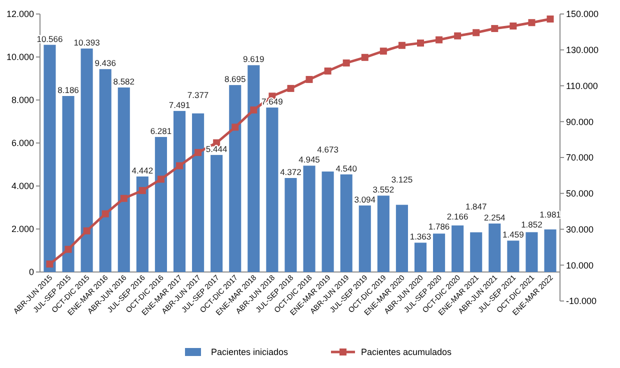 The width and height of the screenshot is (620, 368). I want to click on y2-tick-label: -10.000, so click(581, 301).